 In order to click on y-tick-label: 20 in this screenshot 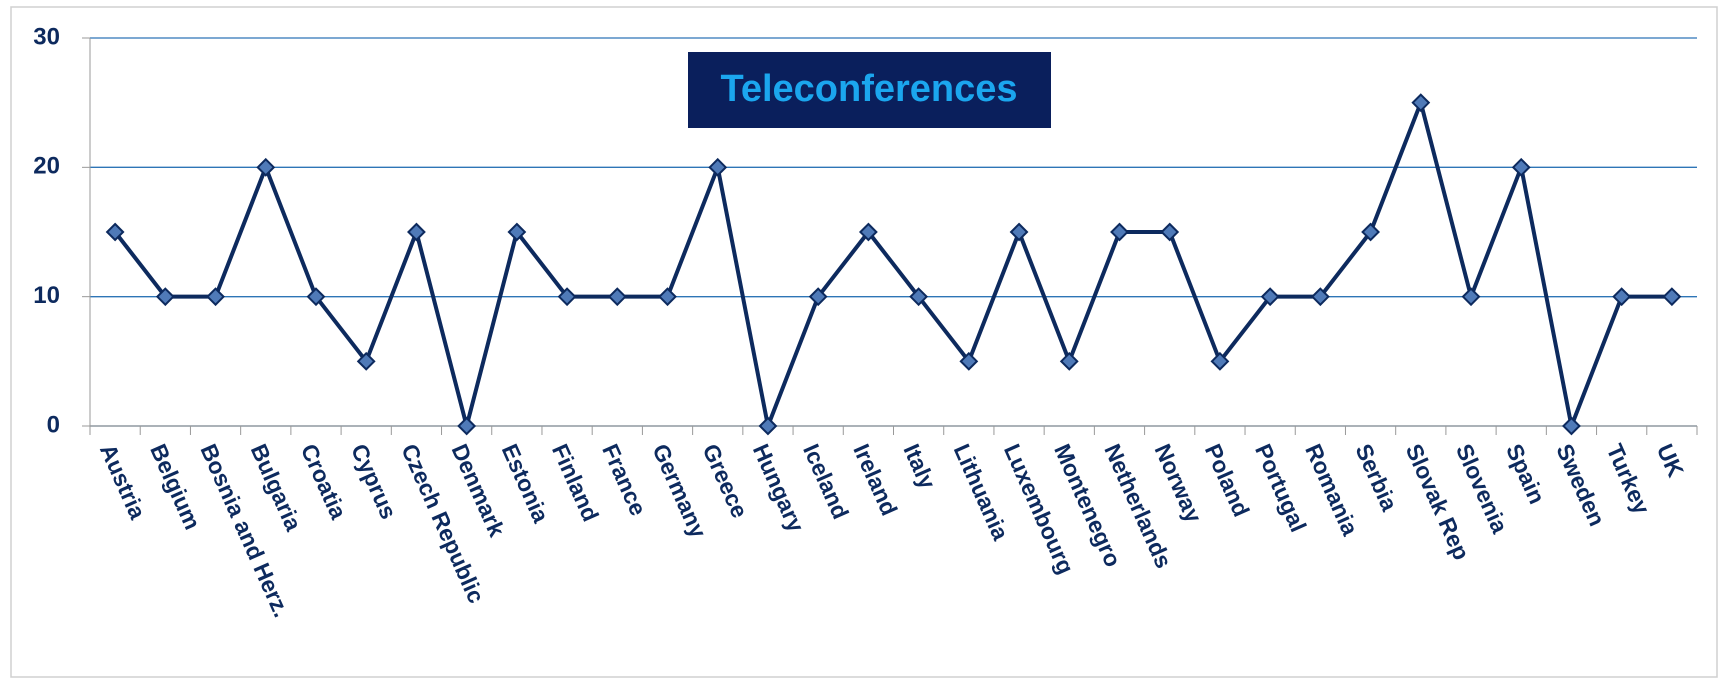, I will do `click(46, 166)`.